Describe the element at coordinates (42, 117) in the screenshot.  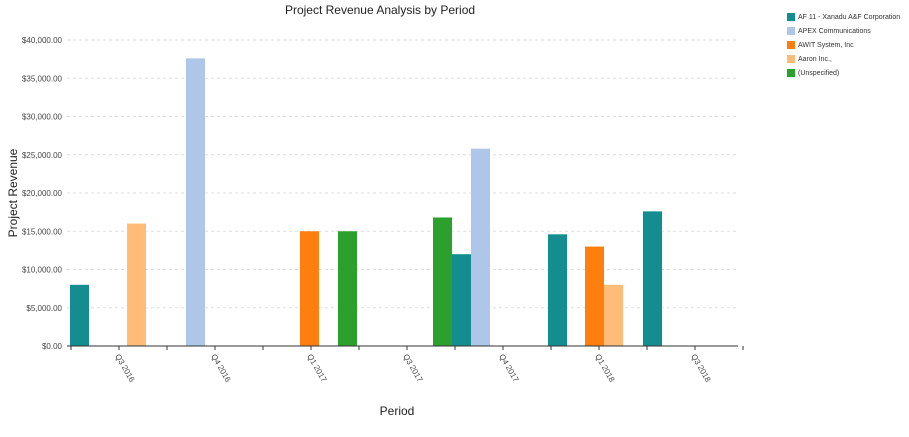
I see `y-tick-label: $30,000.00` at that location.